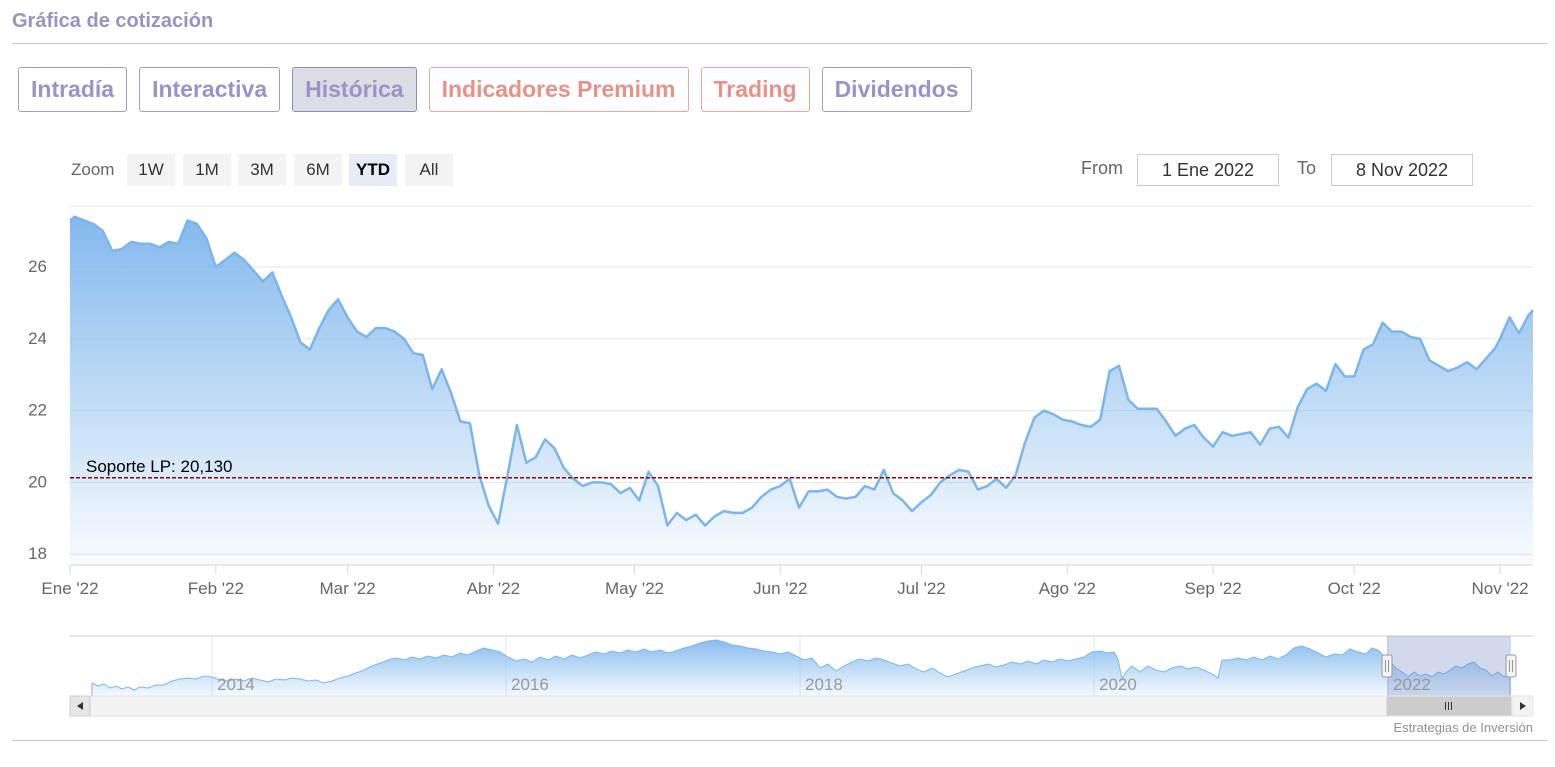 The height and width of the screenshot is (767, 1555). What do you see at coordinates (1463, 727) in the screenshot?
I see `chart-credits: Estrategias de Inversión` at bounding box center [1463, 727].